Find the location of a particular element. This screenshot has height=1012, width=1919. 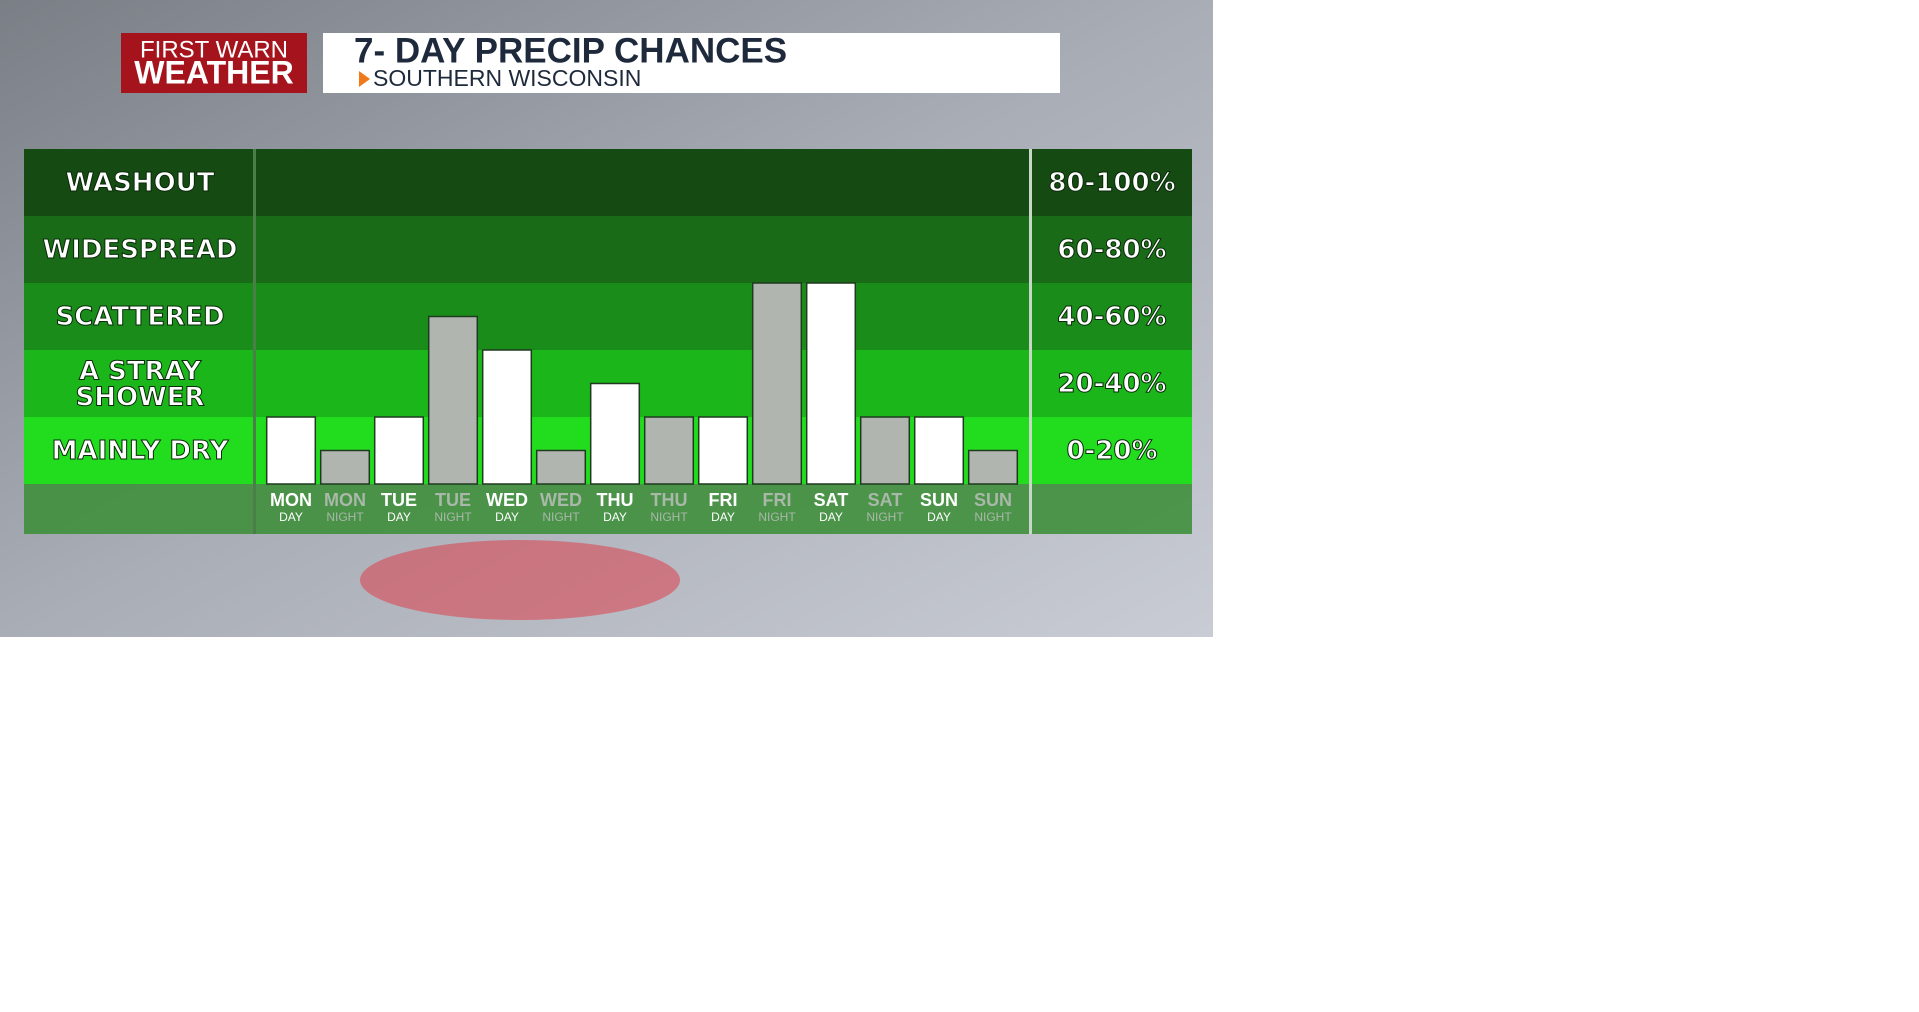

band-range: 80-100% is located at coordinates (1111, 183).